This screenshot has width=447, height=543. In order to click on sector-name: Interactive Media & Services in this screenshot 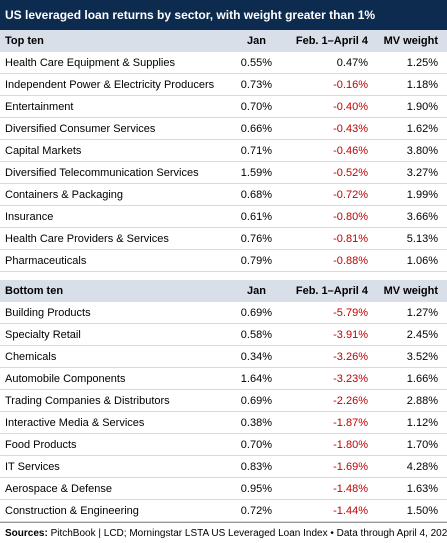, I will do `click(75, 423)`.